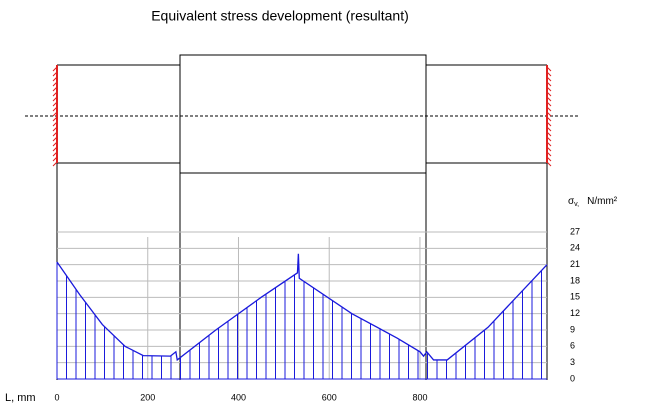 This screenshot has width=645, height=407. I want to click on y-tick-label: 6, so click(572, 346).